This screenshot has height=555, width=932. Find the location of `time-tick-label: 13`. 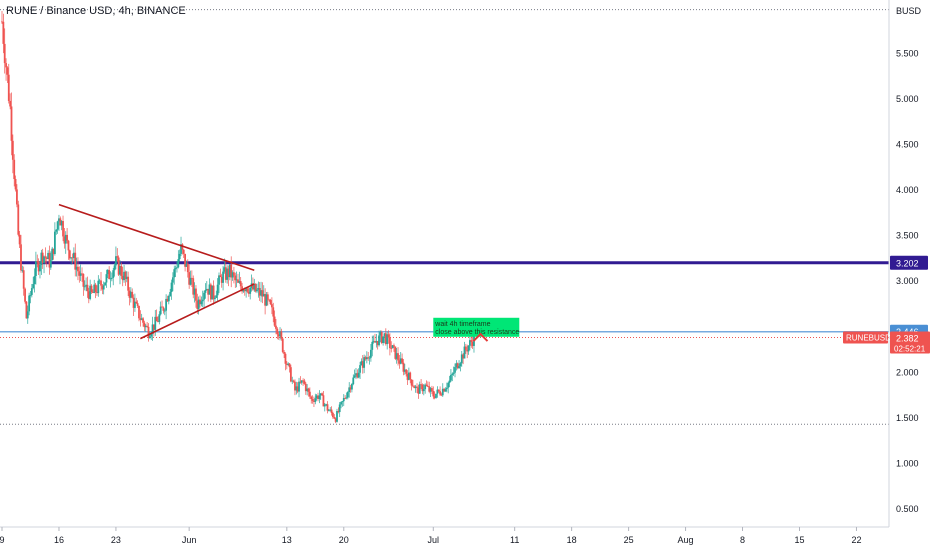

time-tick-label: 13 is located at coordinates (287, 540).